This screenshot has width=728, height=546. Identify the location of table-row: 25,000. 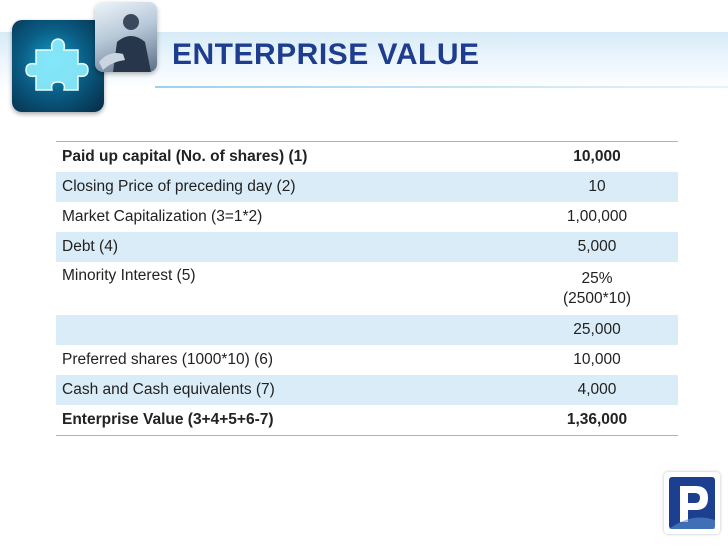
(367, 330).